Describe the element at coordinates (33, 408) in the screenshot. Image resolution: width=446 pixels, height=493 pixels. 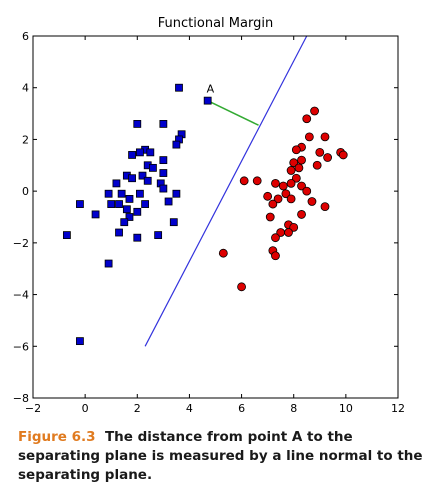
I see `x-tick-label: −2` at that location.